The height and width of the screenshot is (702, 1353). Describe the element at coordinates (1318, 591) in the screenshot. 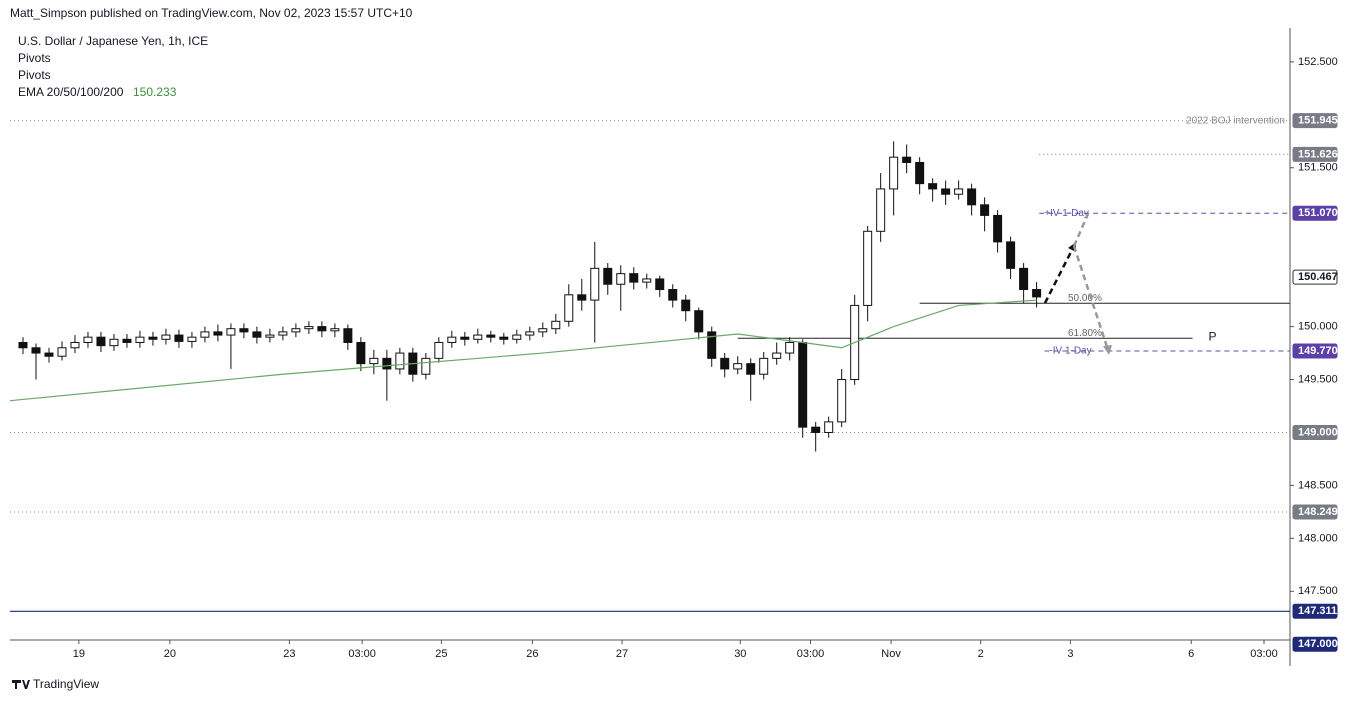

I see `y-tick-label: 147.500` at that location.